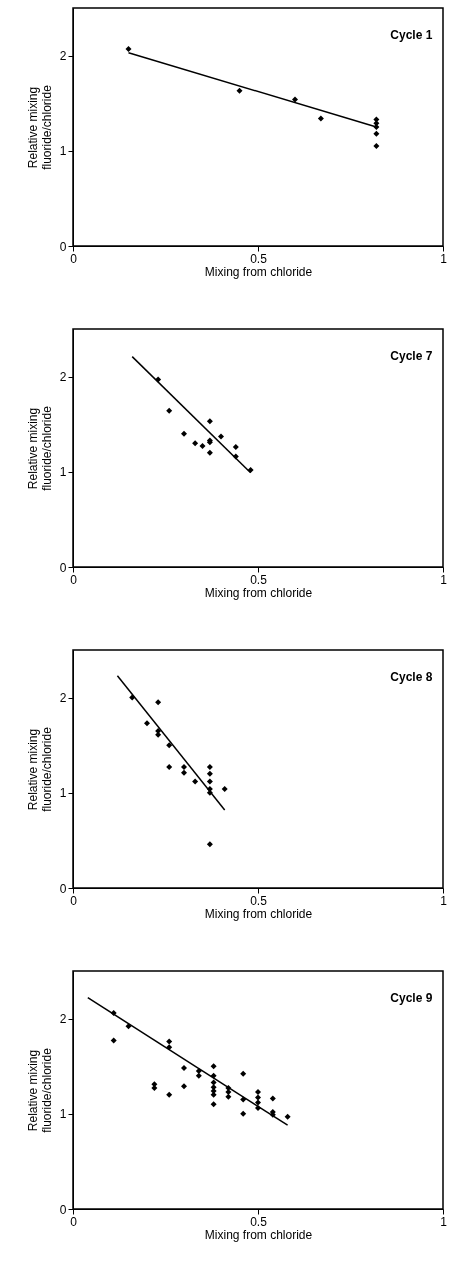 Image resolution: width=475 pixels, height=1286 pixels. Describe the element at coordinates (411, 356) in the screenshot. I see `text: Cycle 7` at that location.